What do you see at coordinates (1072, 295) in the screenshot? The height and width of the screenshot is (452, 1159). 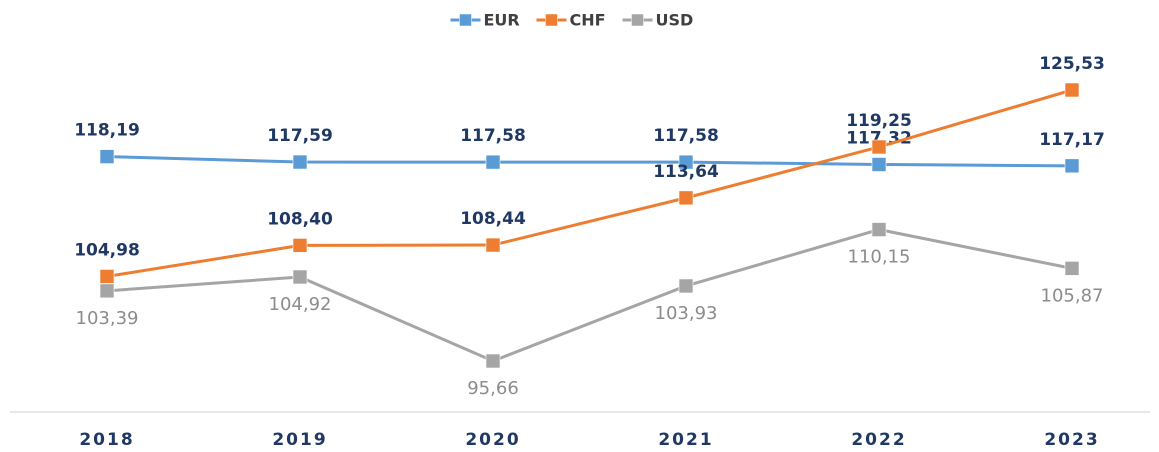 I see `data-label: 105,87` at bounding box center [1072, 295].